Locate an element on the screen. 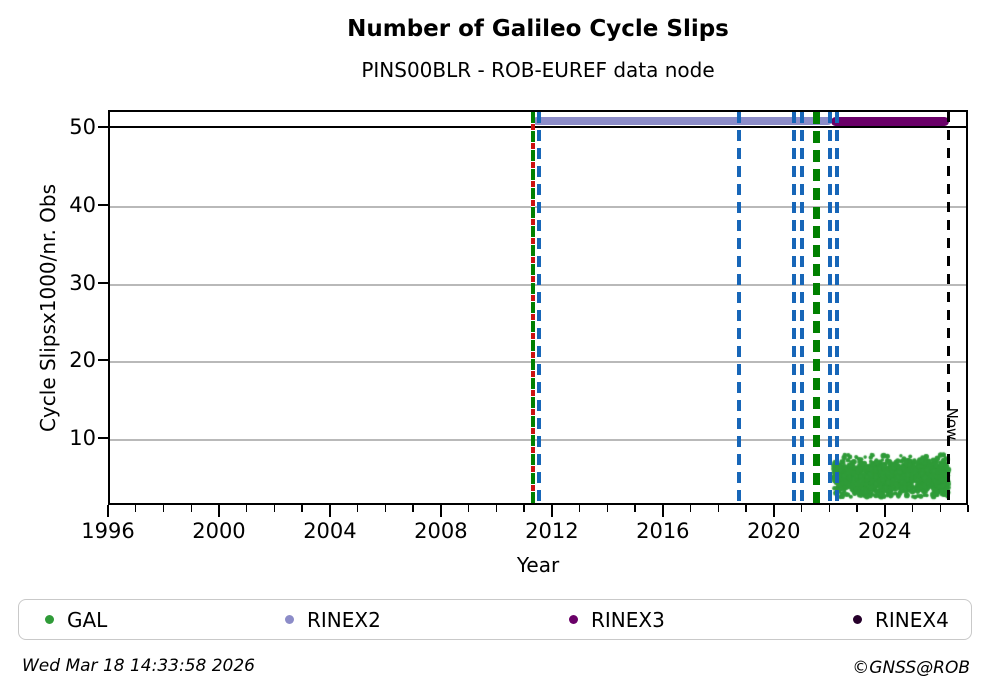 Image resolution: width=992 pixels, height=699 pixels. x-tick-label-2016: 2016 is located at coordinates (663, 531).